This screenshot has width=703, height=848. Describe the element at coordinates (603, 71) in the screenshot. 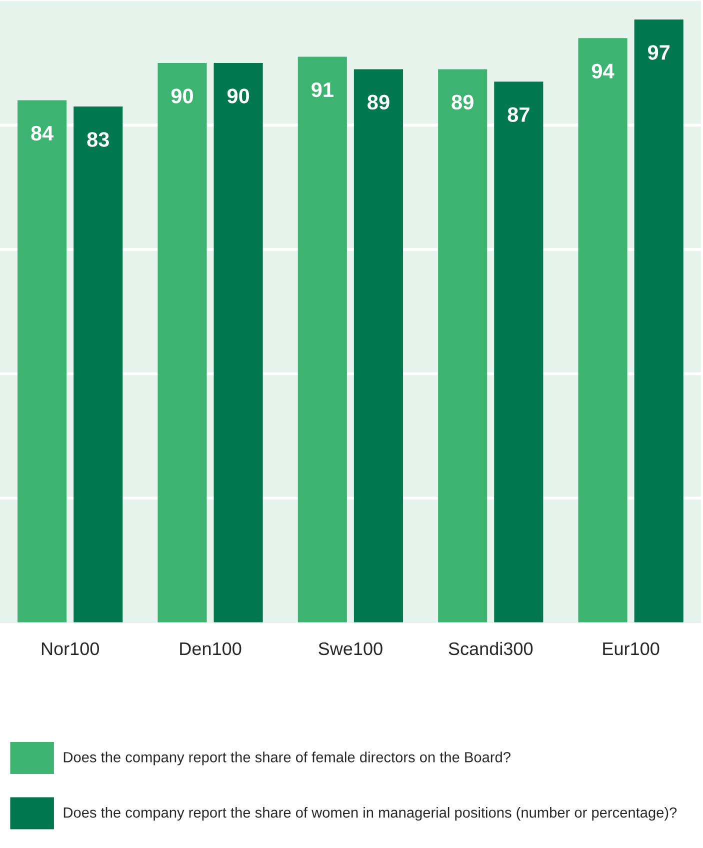

I see `data-label: 94` at that location.